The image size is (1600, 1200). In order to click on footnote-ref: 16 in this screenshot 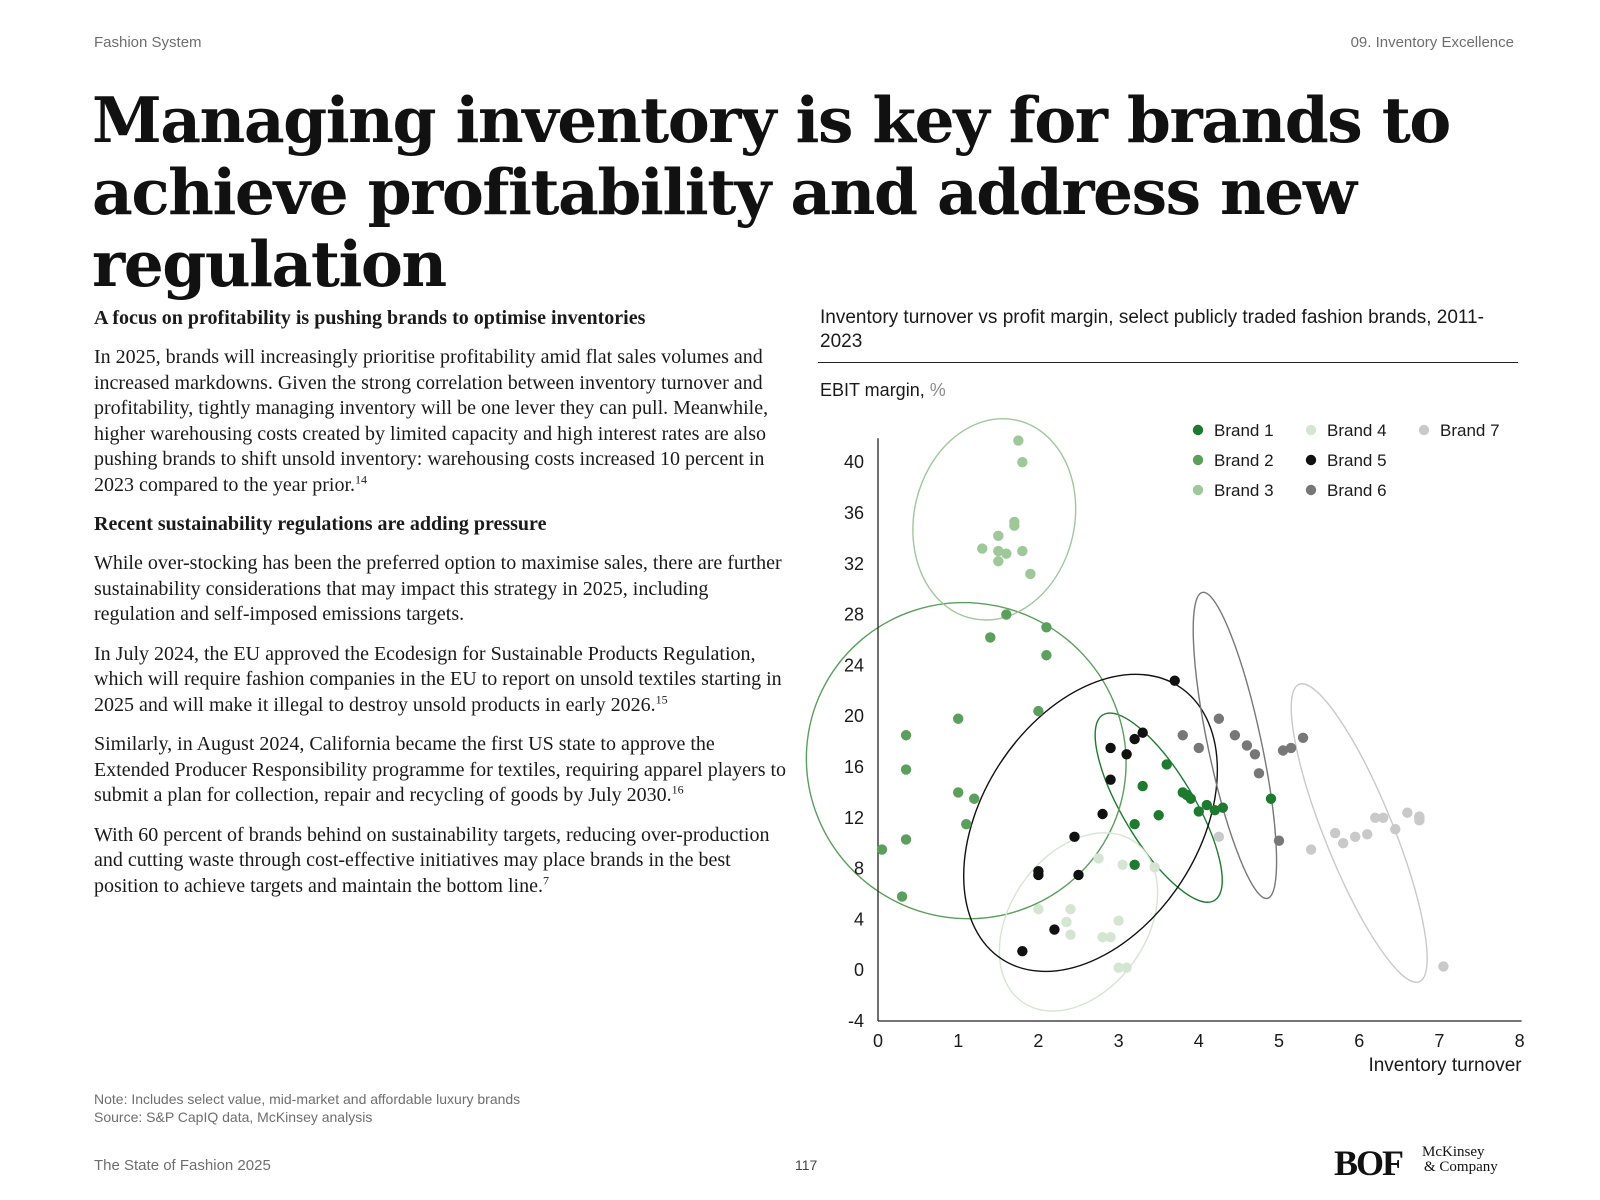, I will do `click(677, 789)`.